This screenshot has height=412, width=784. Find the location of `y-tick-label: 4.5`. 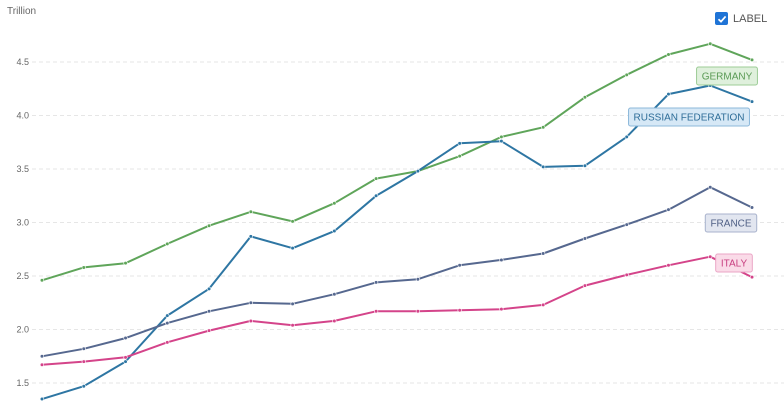

y-tick-label: 4.5 is located at coordinates (22, 62).